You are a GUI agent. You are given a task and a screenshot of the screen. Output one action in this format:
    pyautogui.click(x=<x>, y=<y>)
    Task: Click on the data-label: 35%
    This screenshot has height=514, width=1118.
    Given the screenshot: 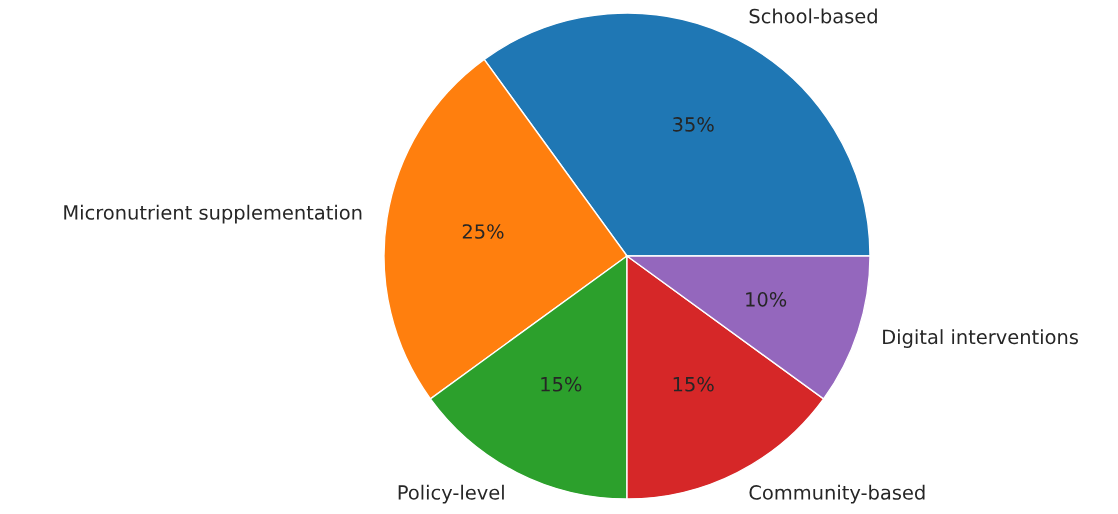 What is the action you would take?
    pyautogui.click(x=693, y=124)
    